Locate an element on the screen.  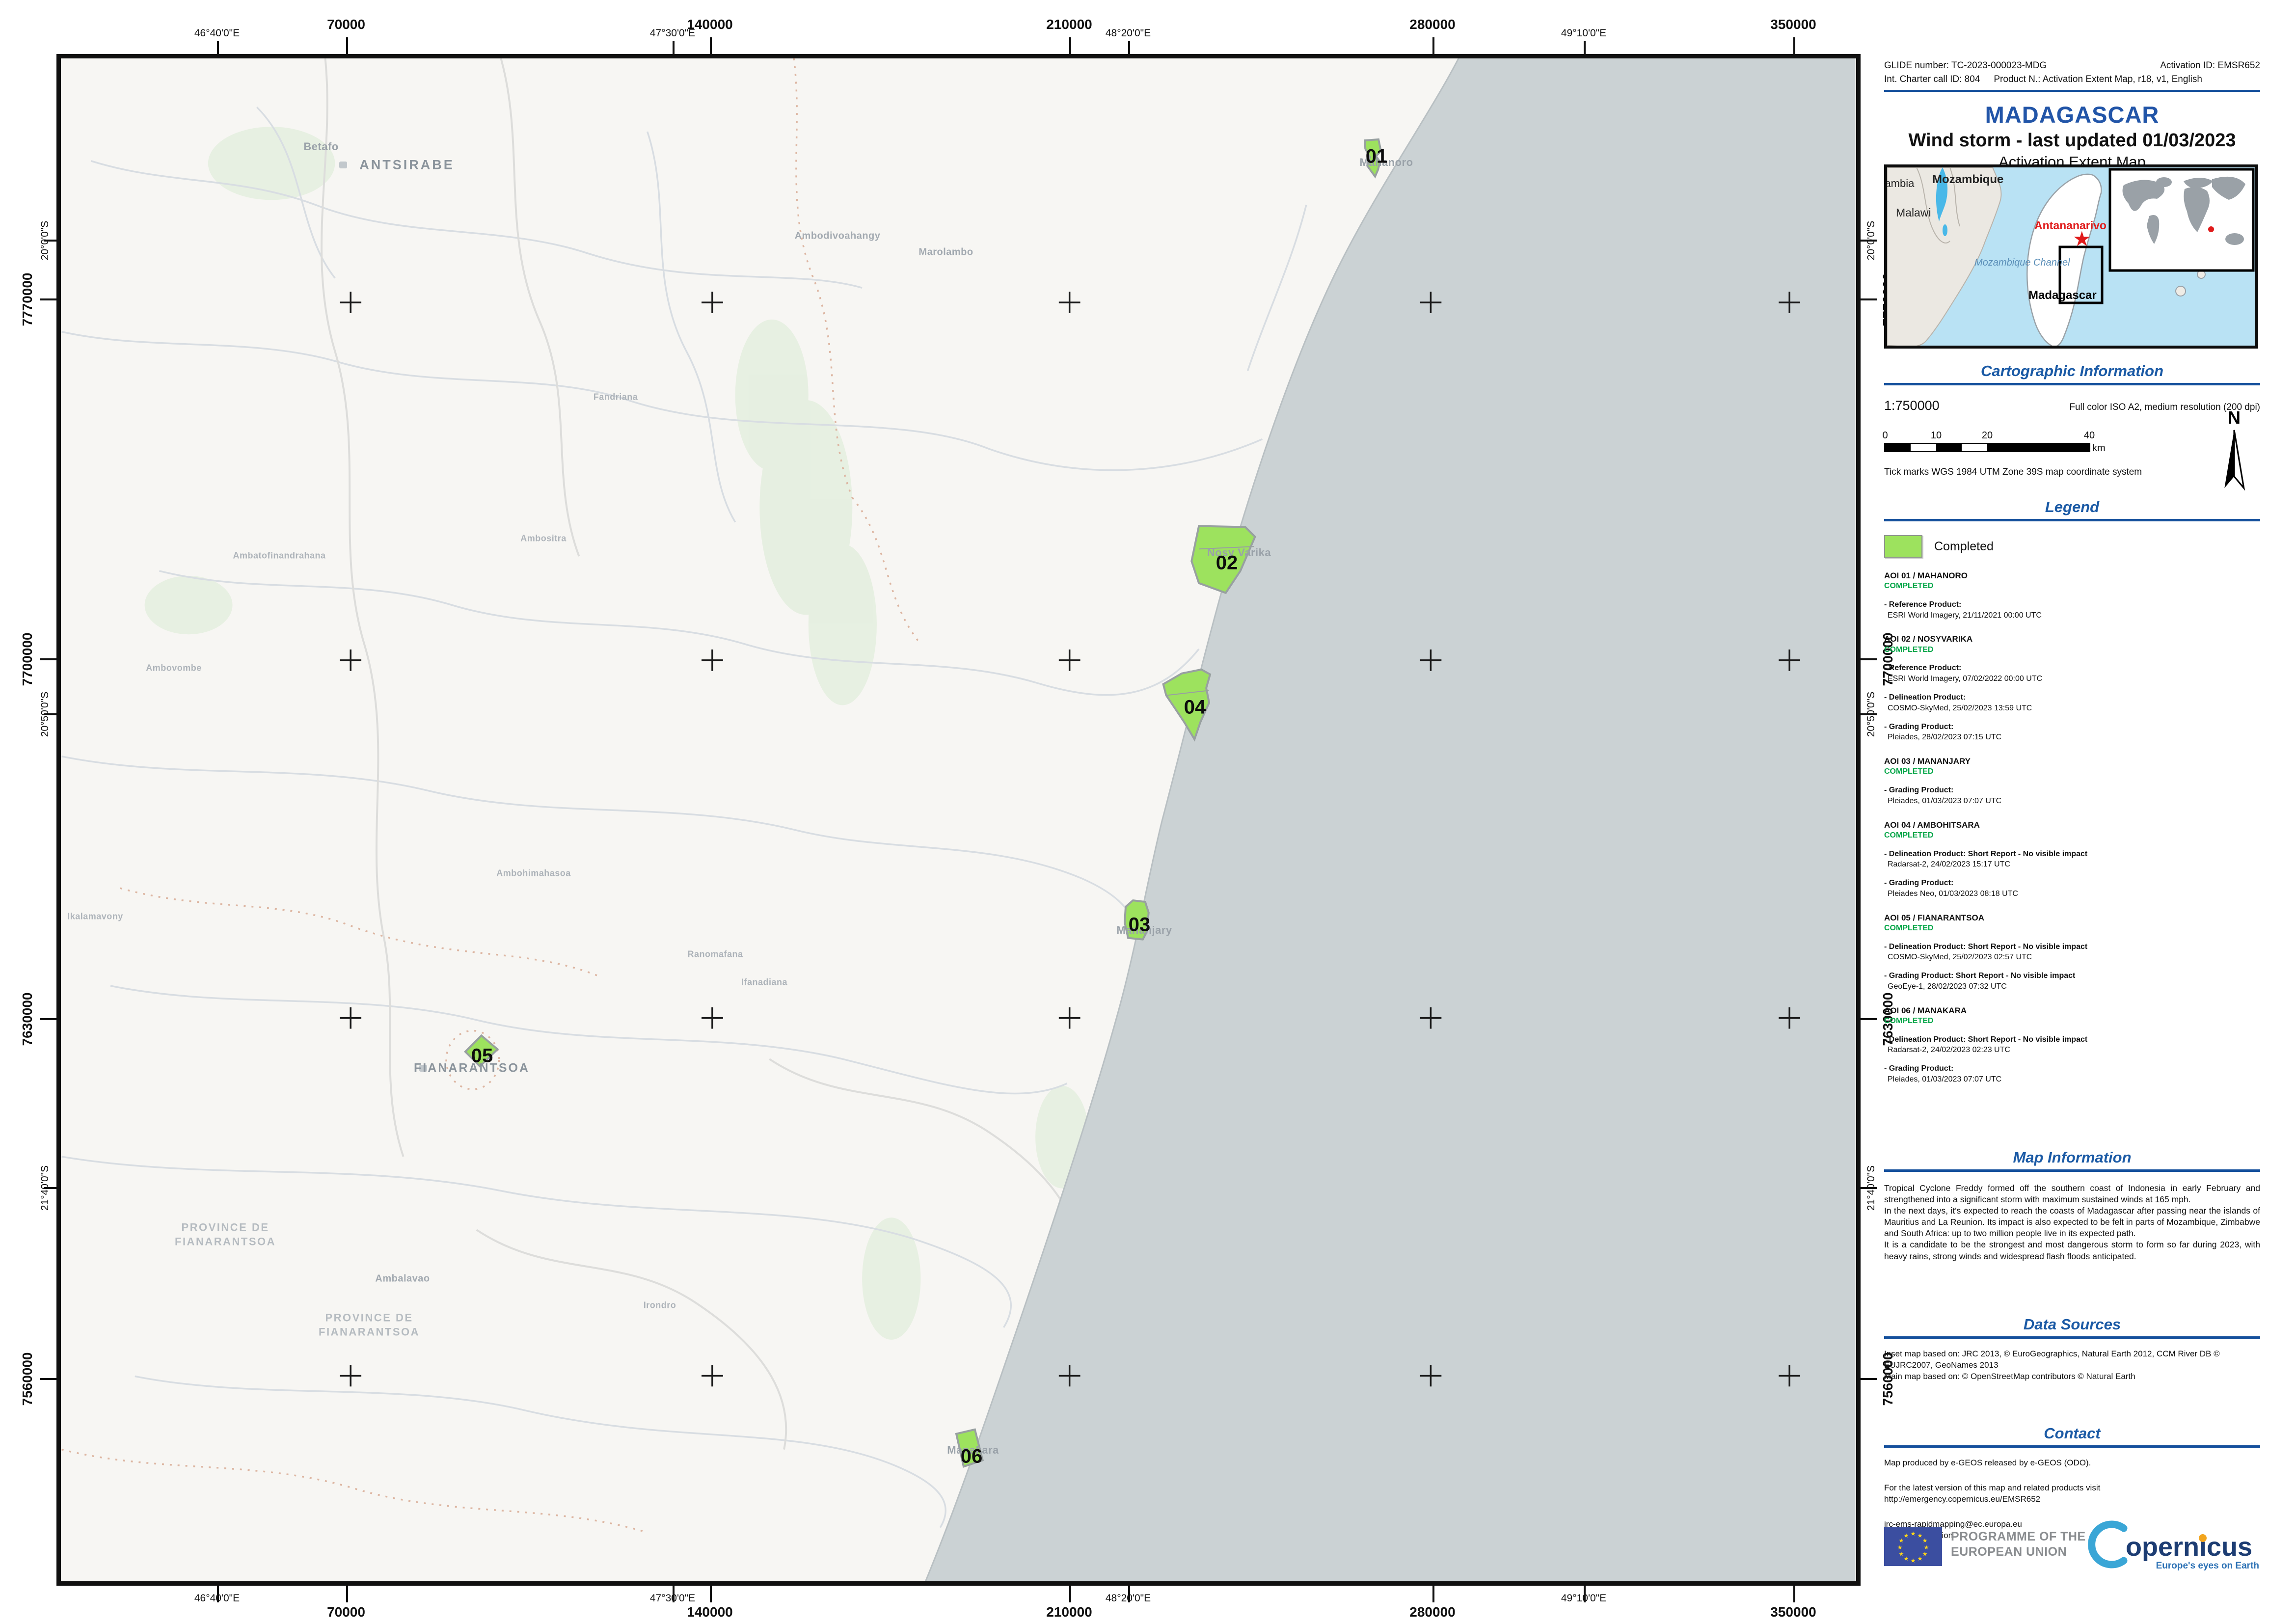
aoi-name: AOI 03 / MANANJARY is located at coordinates (1927, 761).